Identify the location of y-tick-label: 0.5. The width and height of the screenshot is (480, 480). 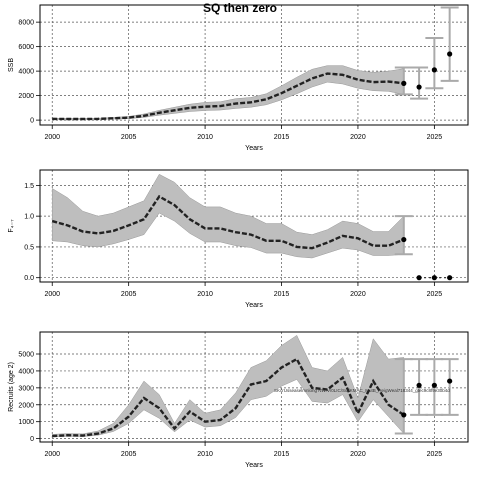
(29, 247).